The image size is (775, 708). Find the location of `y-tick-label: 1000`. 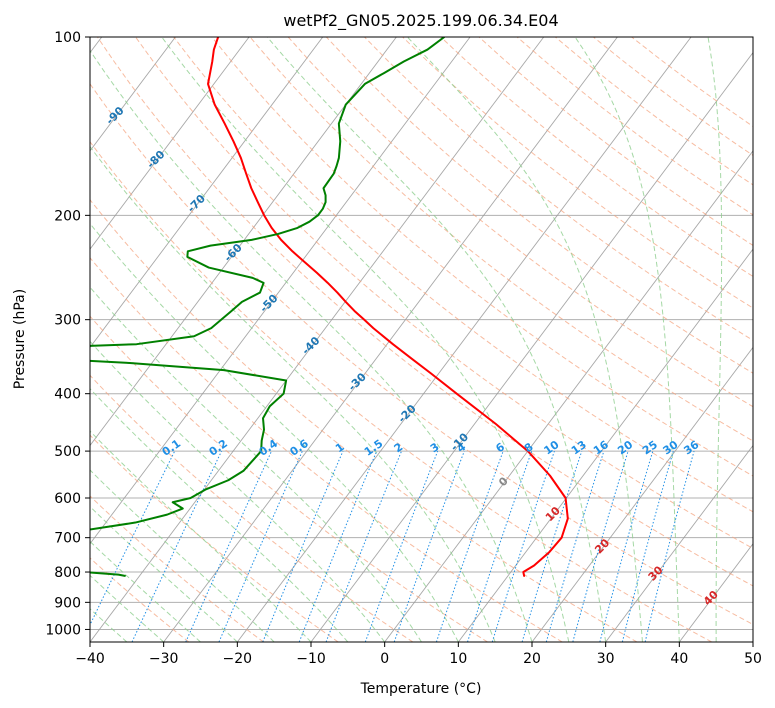

y-tick-label: 1000 is located at coordinates (63, 630).